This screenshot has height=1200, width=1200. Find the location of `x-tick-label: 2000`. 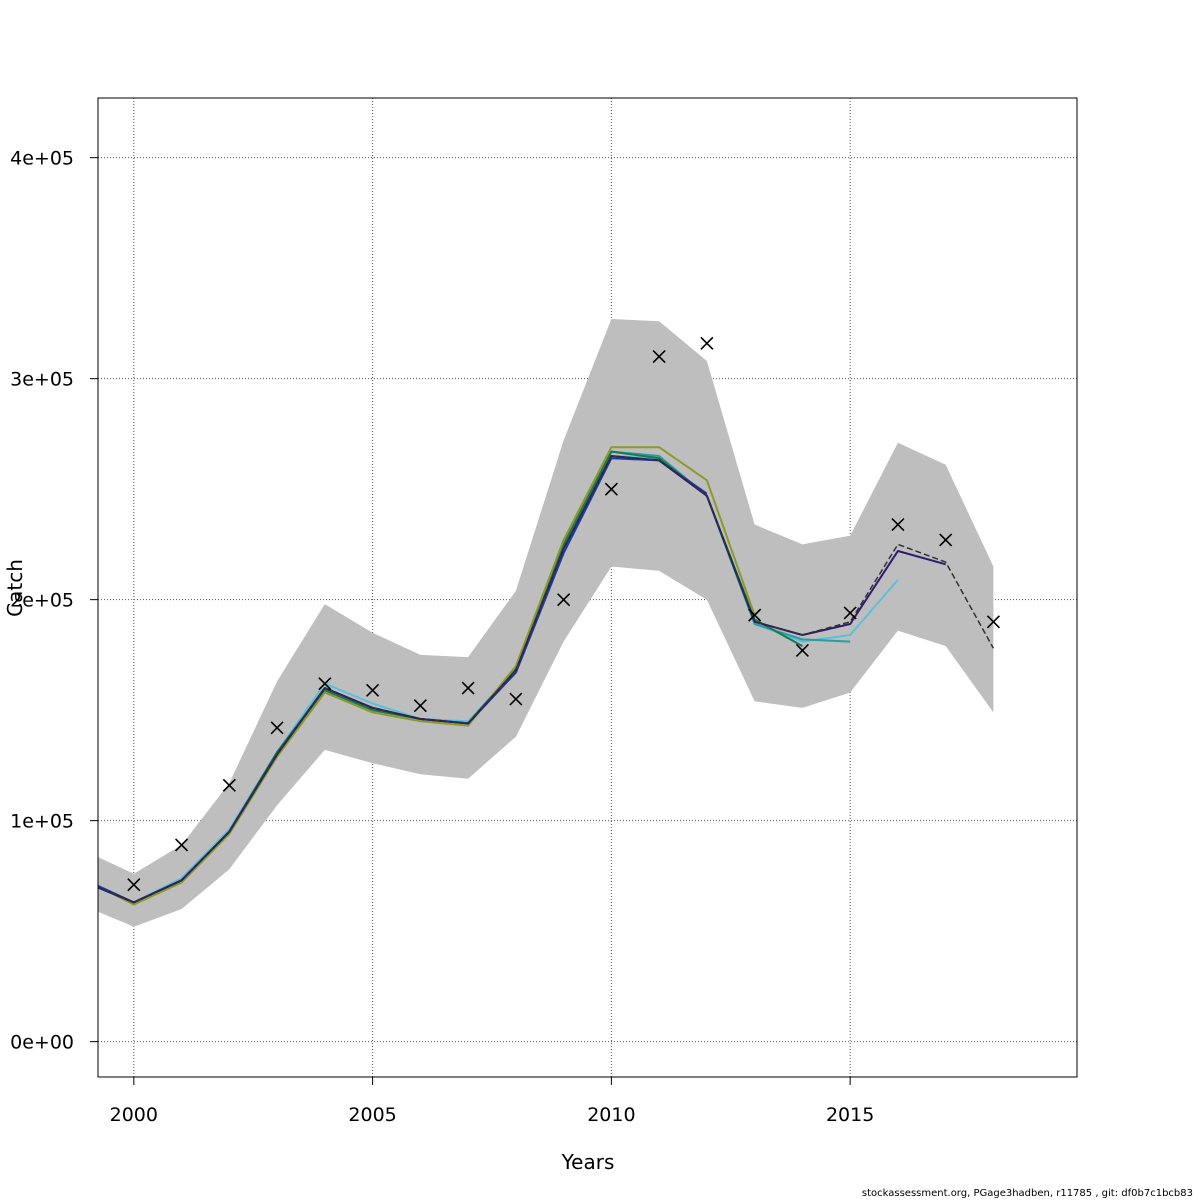

x-tick-label: 2000 is located at coordinates (134, 1115).